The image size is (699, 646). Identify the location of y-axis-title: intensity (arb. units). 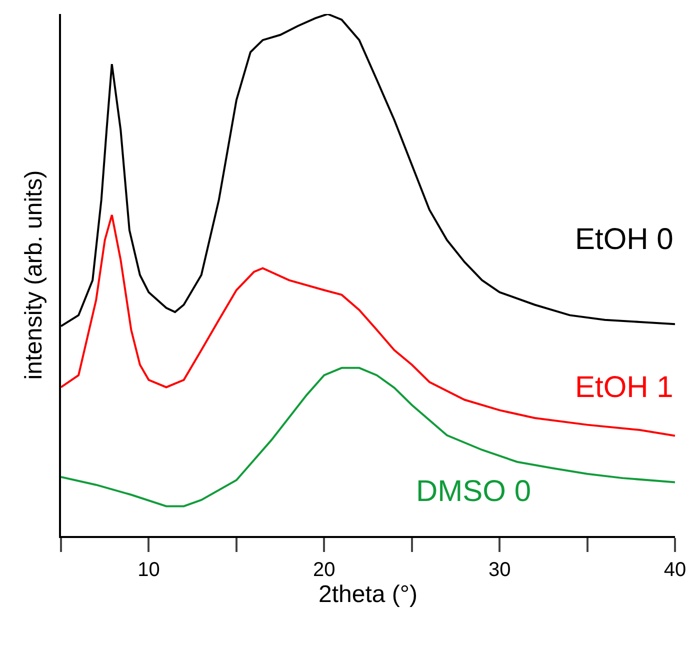
(34, 275).